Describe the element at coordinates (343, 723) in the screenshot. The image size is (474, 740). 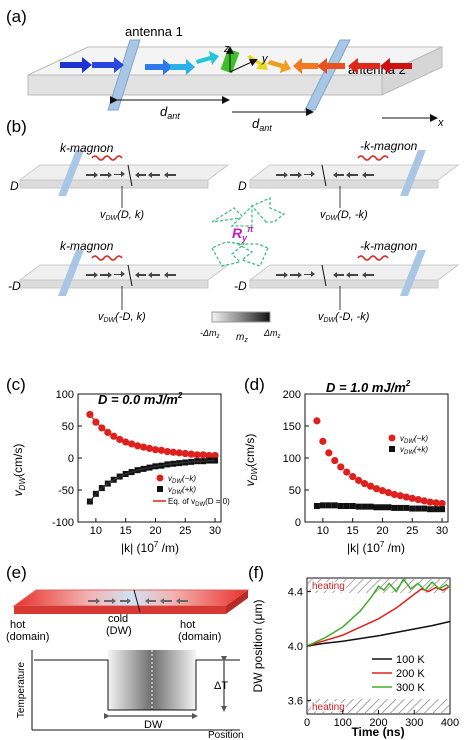
I see `x-tick-label: 100` at that location.